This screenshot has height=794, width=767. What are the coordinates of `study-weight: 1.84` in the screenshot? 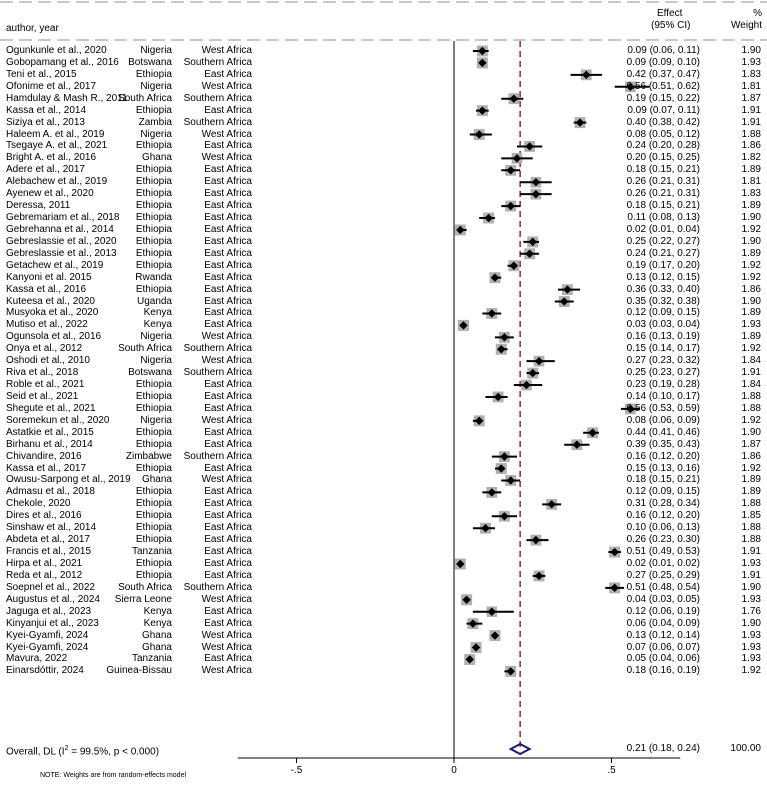 It's located at (751, 385).